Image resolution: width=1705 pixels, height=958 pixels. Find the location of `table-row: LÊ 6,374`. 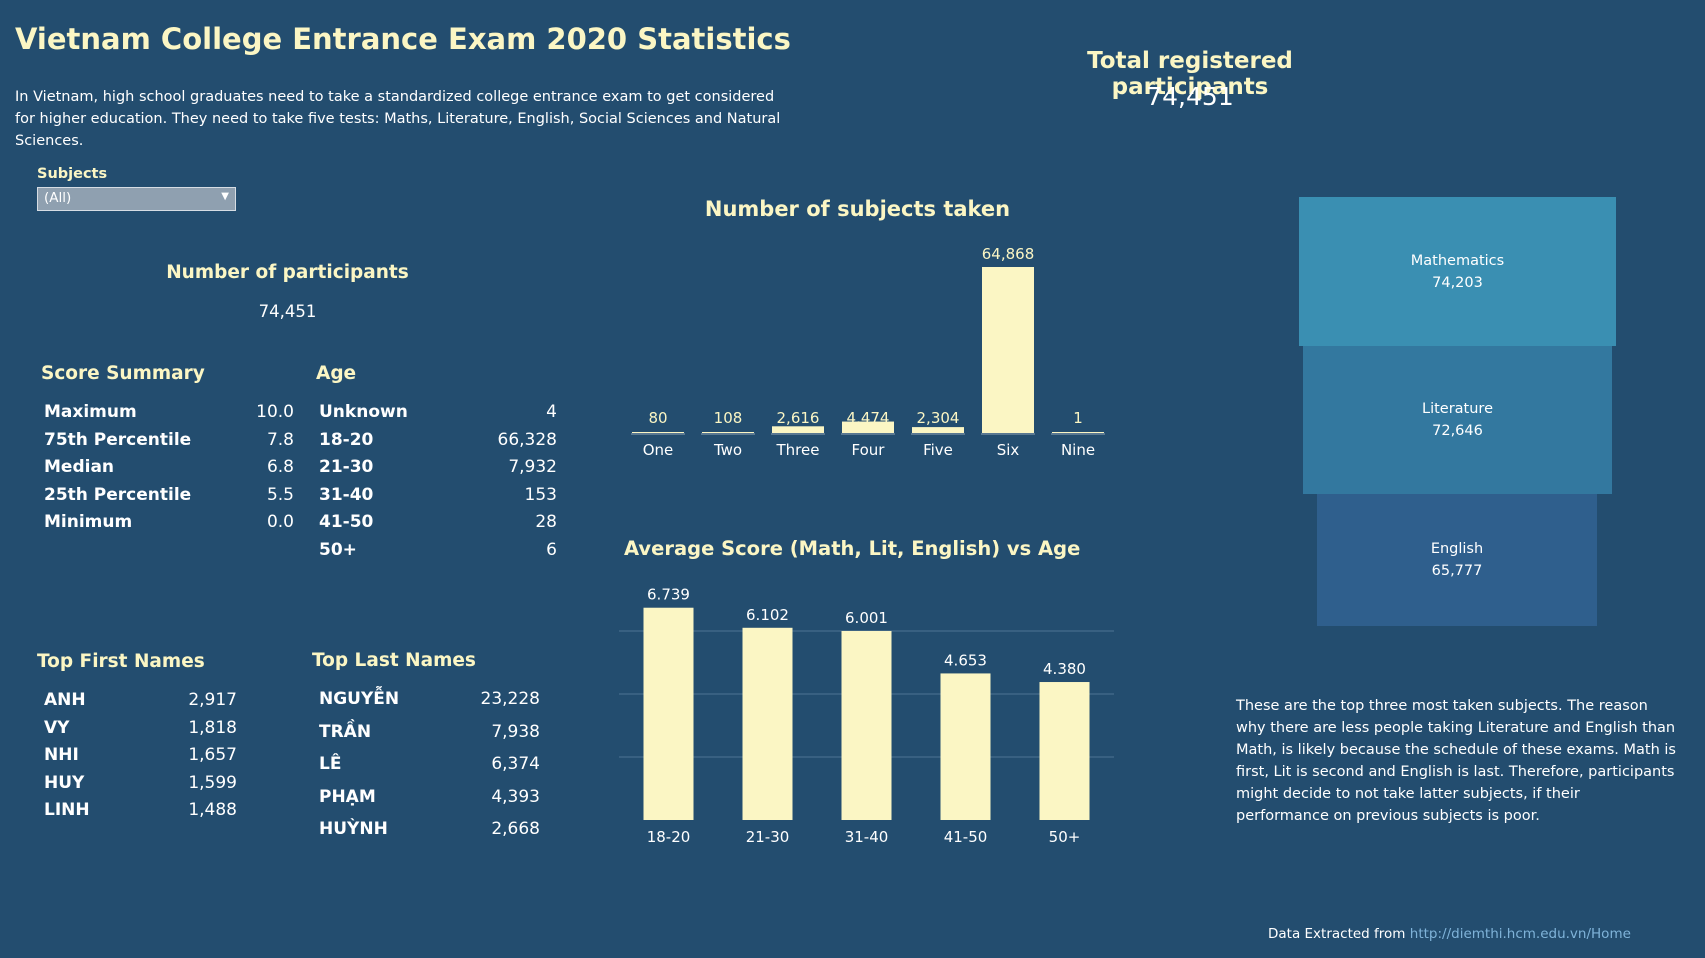

table-row: LÊ 6,374 is located at coordinates (429, 770).